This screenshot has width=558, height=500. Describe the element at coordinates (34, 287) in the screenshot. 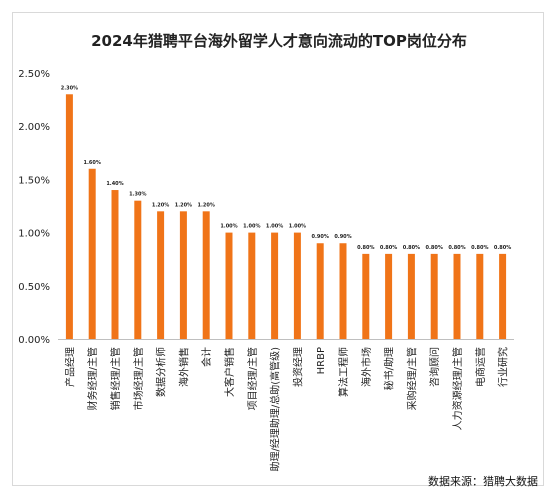

I see `y-tick-label: 0.50%` at that location.